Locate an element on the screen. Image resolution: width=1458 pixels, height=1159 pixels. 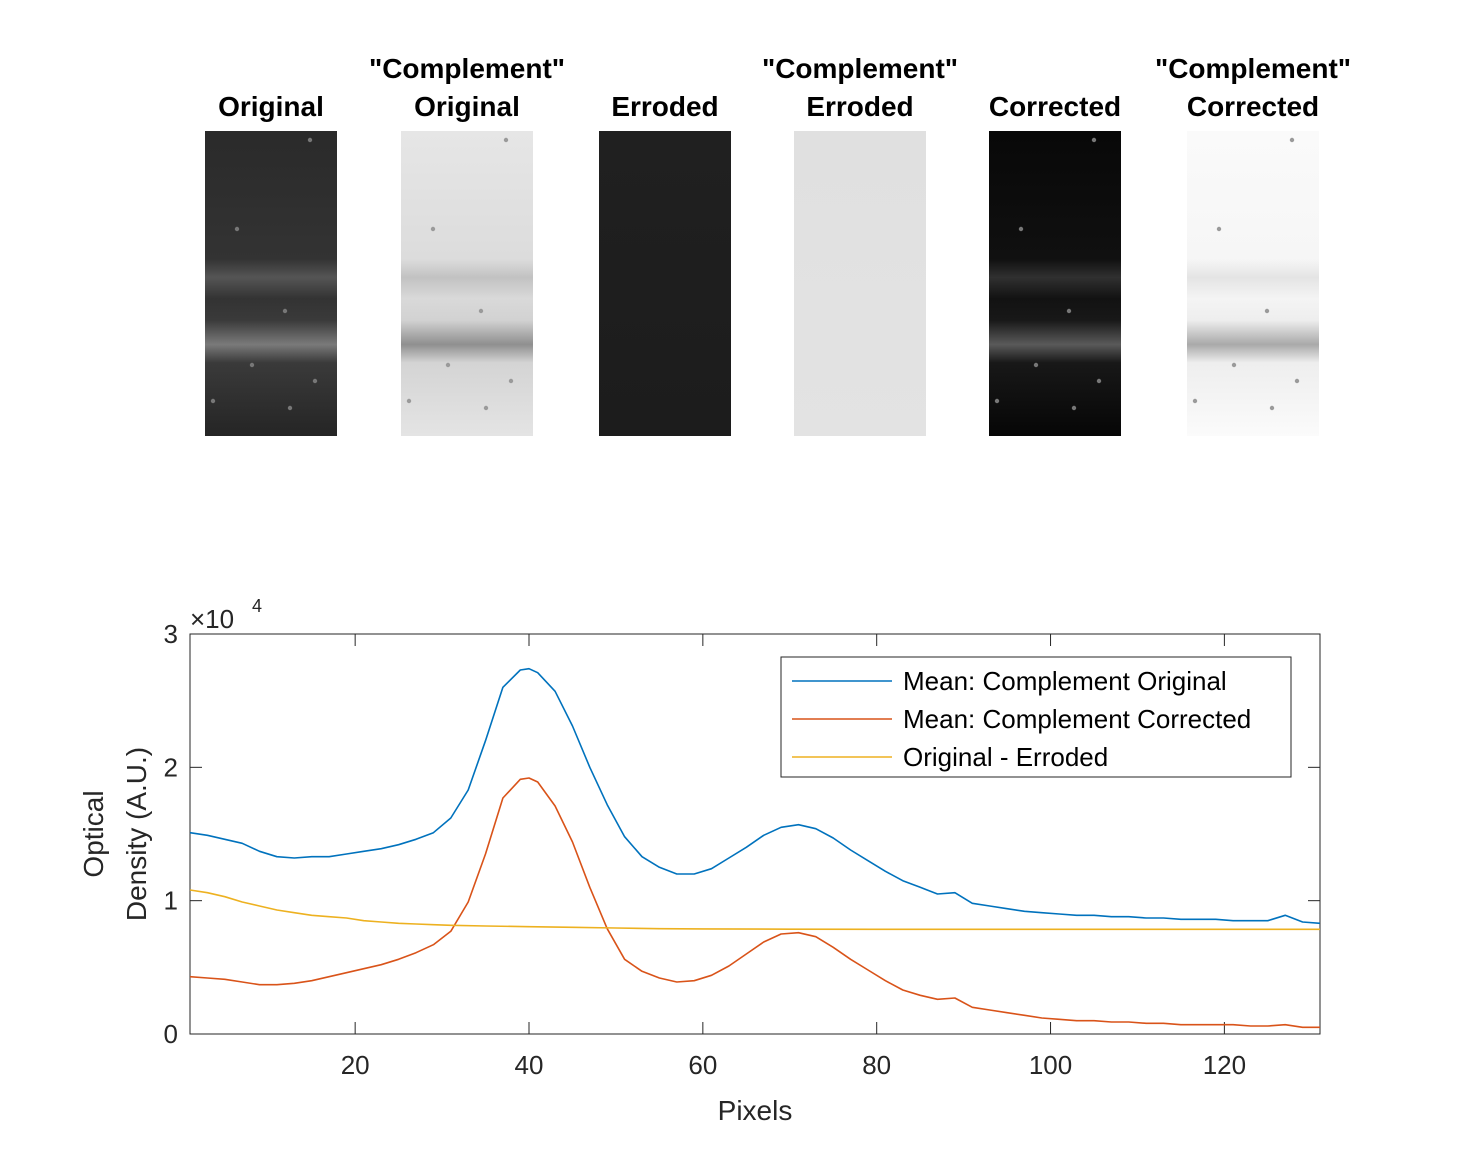
series-line is located at coordinates (754, 910).